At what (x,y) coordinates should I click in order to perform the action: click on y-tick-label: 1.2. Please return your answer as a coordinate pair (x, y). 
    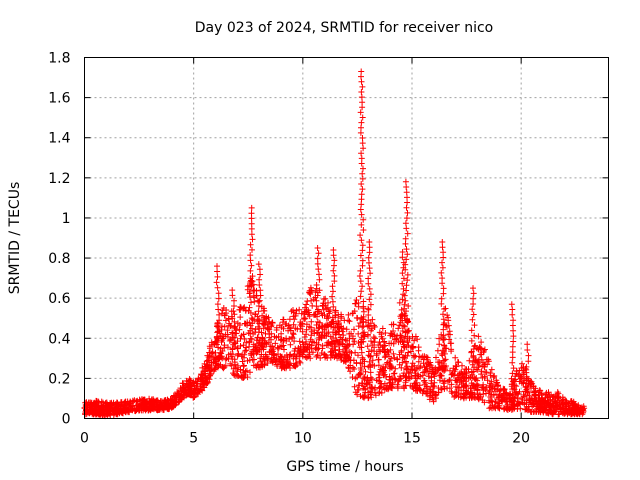
    Looking at the image, I should click on (59, 179).